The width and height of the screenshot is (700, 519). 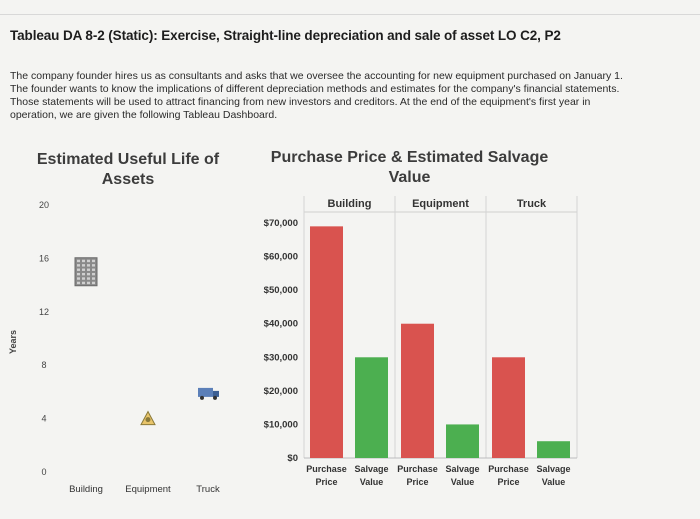 What do you see at coordinates (44, 258) in the screenshot?
I see `y-tick-label: 16` at bounding box center [44, 258].